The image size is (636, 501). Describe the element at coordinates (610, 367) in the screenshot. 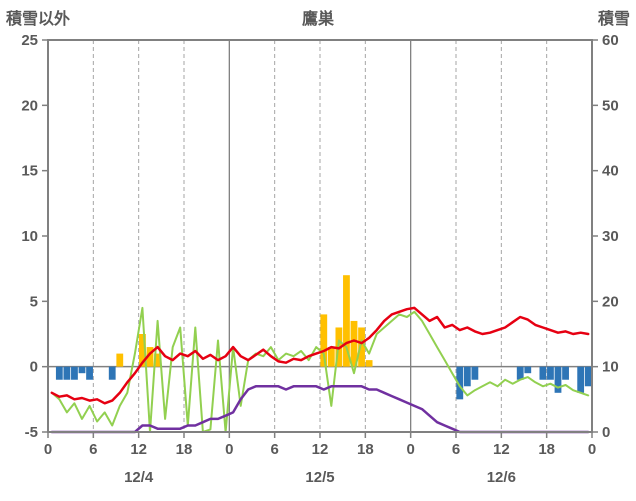

I see `right-tick-label: 10` at that location.